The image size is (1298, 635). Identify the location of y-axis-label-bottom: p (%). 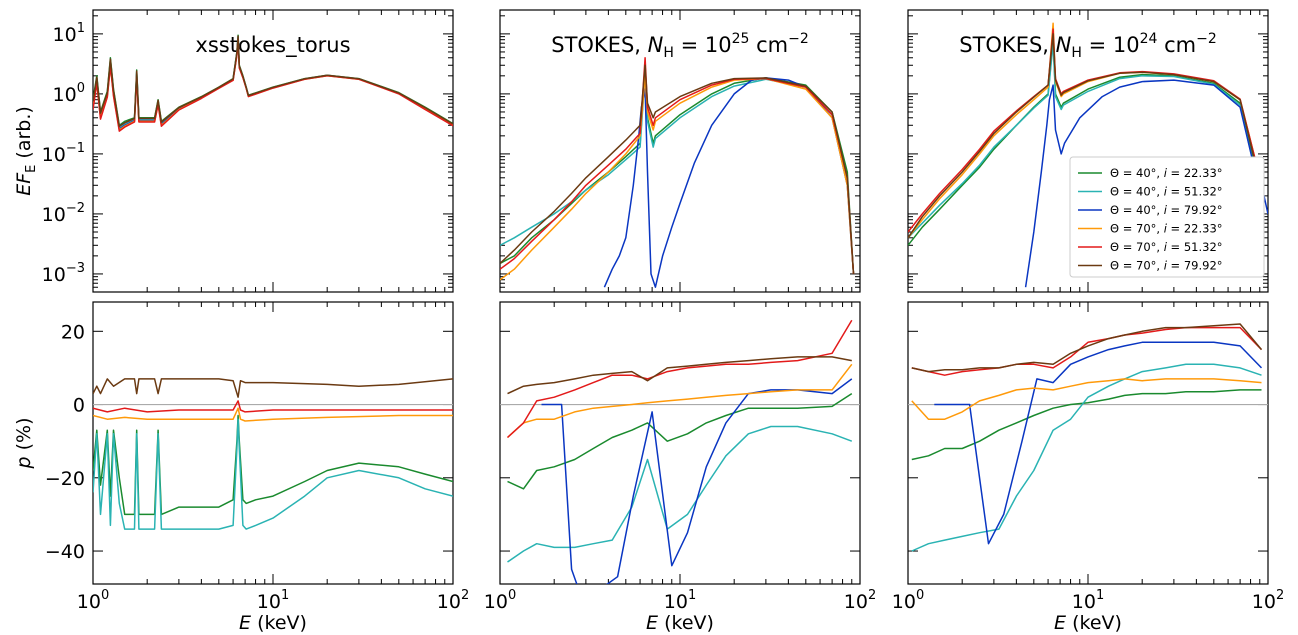
(24, 444).